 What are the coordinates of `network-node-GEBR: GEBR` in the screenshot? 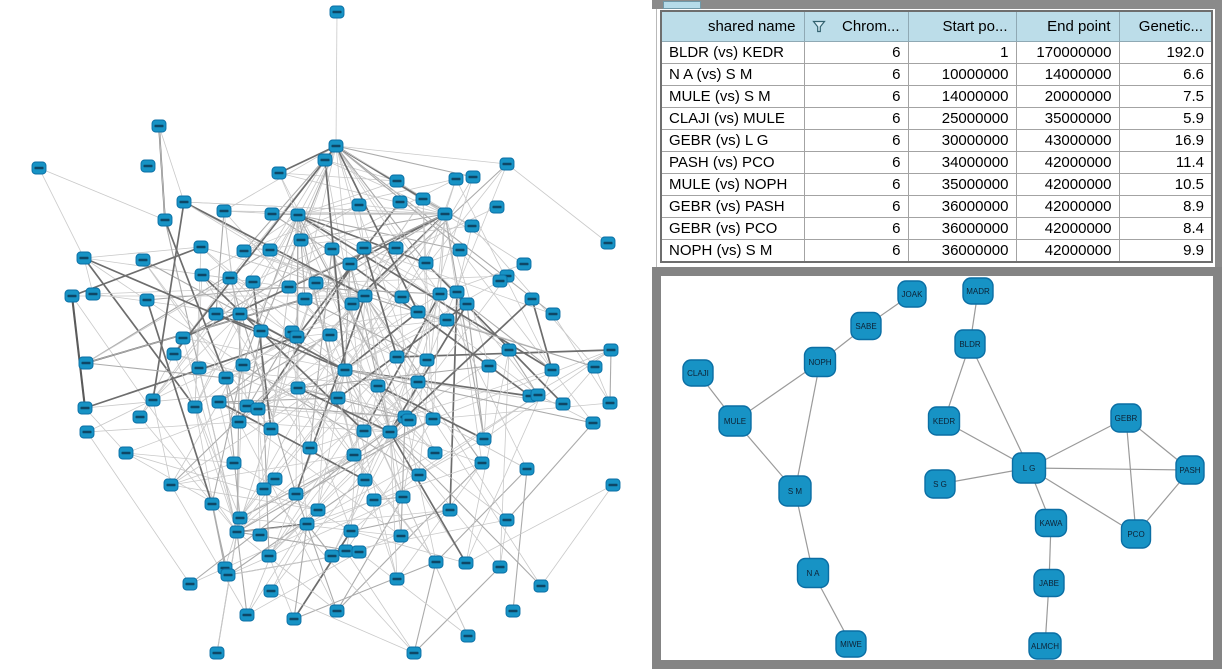 It's located at (1126, 418).